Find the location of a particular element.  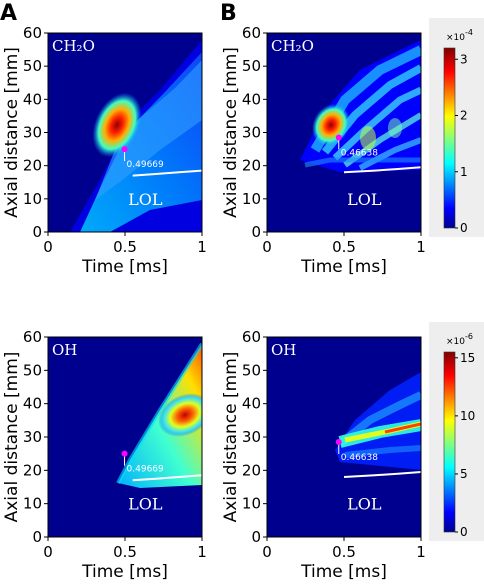

colorbar-multiplier: ×10⁻⁴ is located at coordinates (459, 35).